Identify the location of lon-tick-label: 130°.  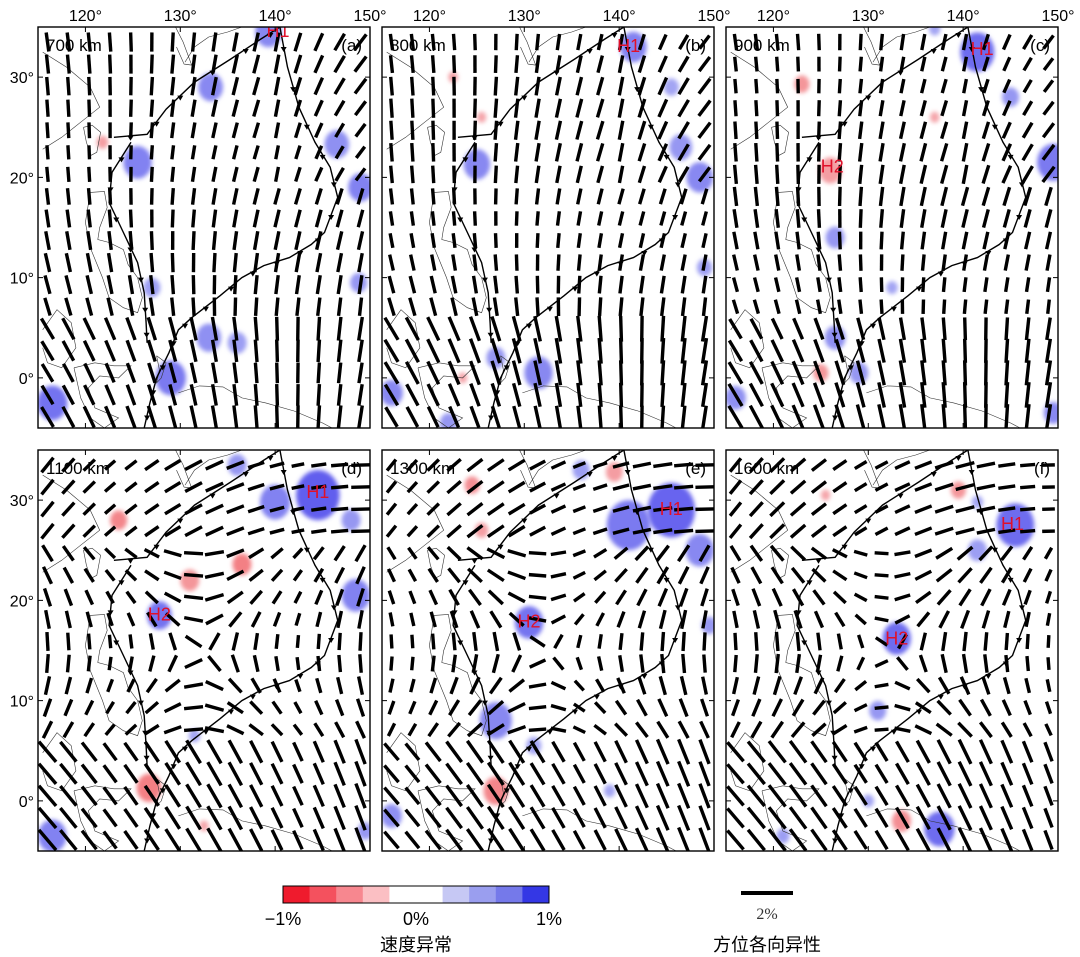
(868, 16).